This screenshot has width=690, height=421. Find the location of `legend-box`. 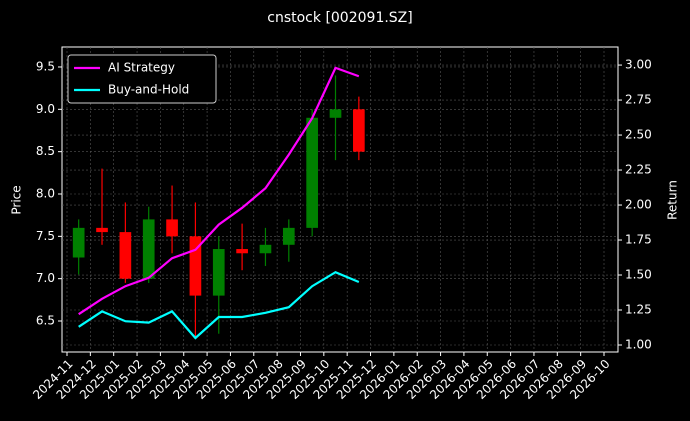

legend-box is located at coordinates (142, 79).